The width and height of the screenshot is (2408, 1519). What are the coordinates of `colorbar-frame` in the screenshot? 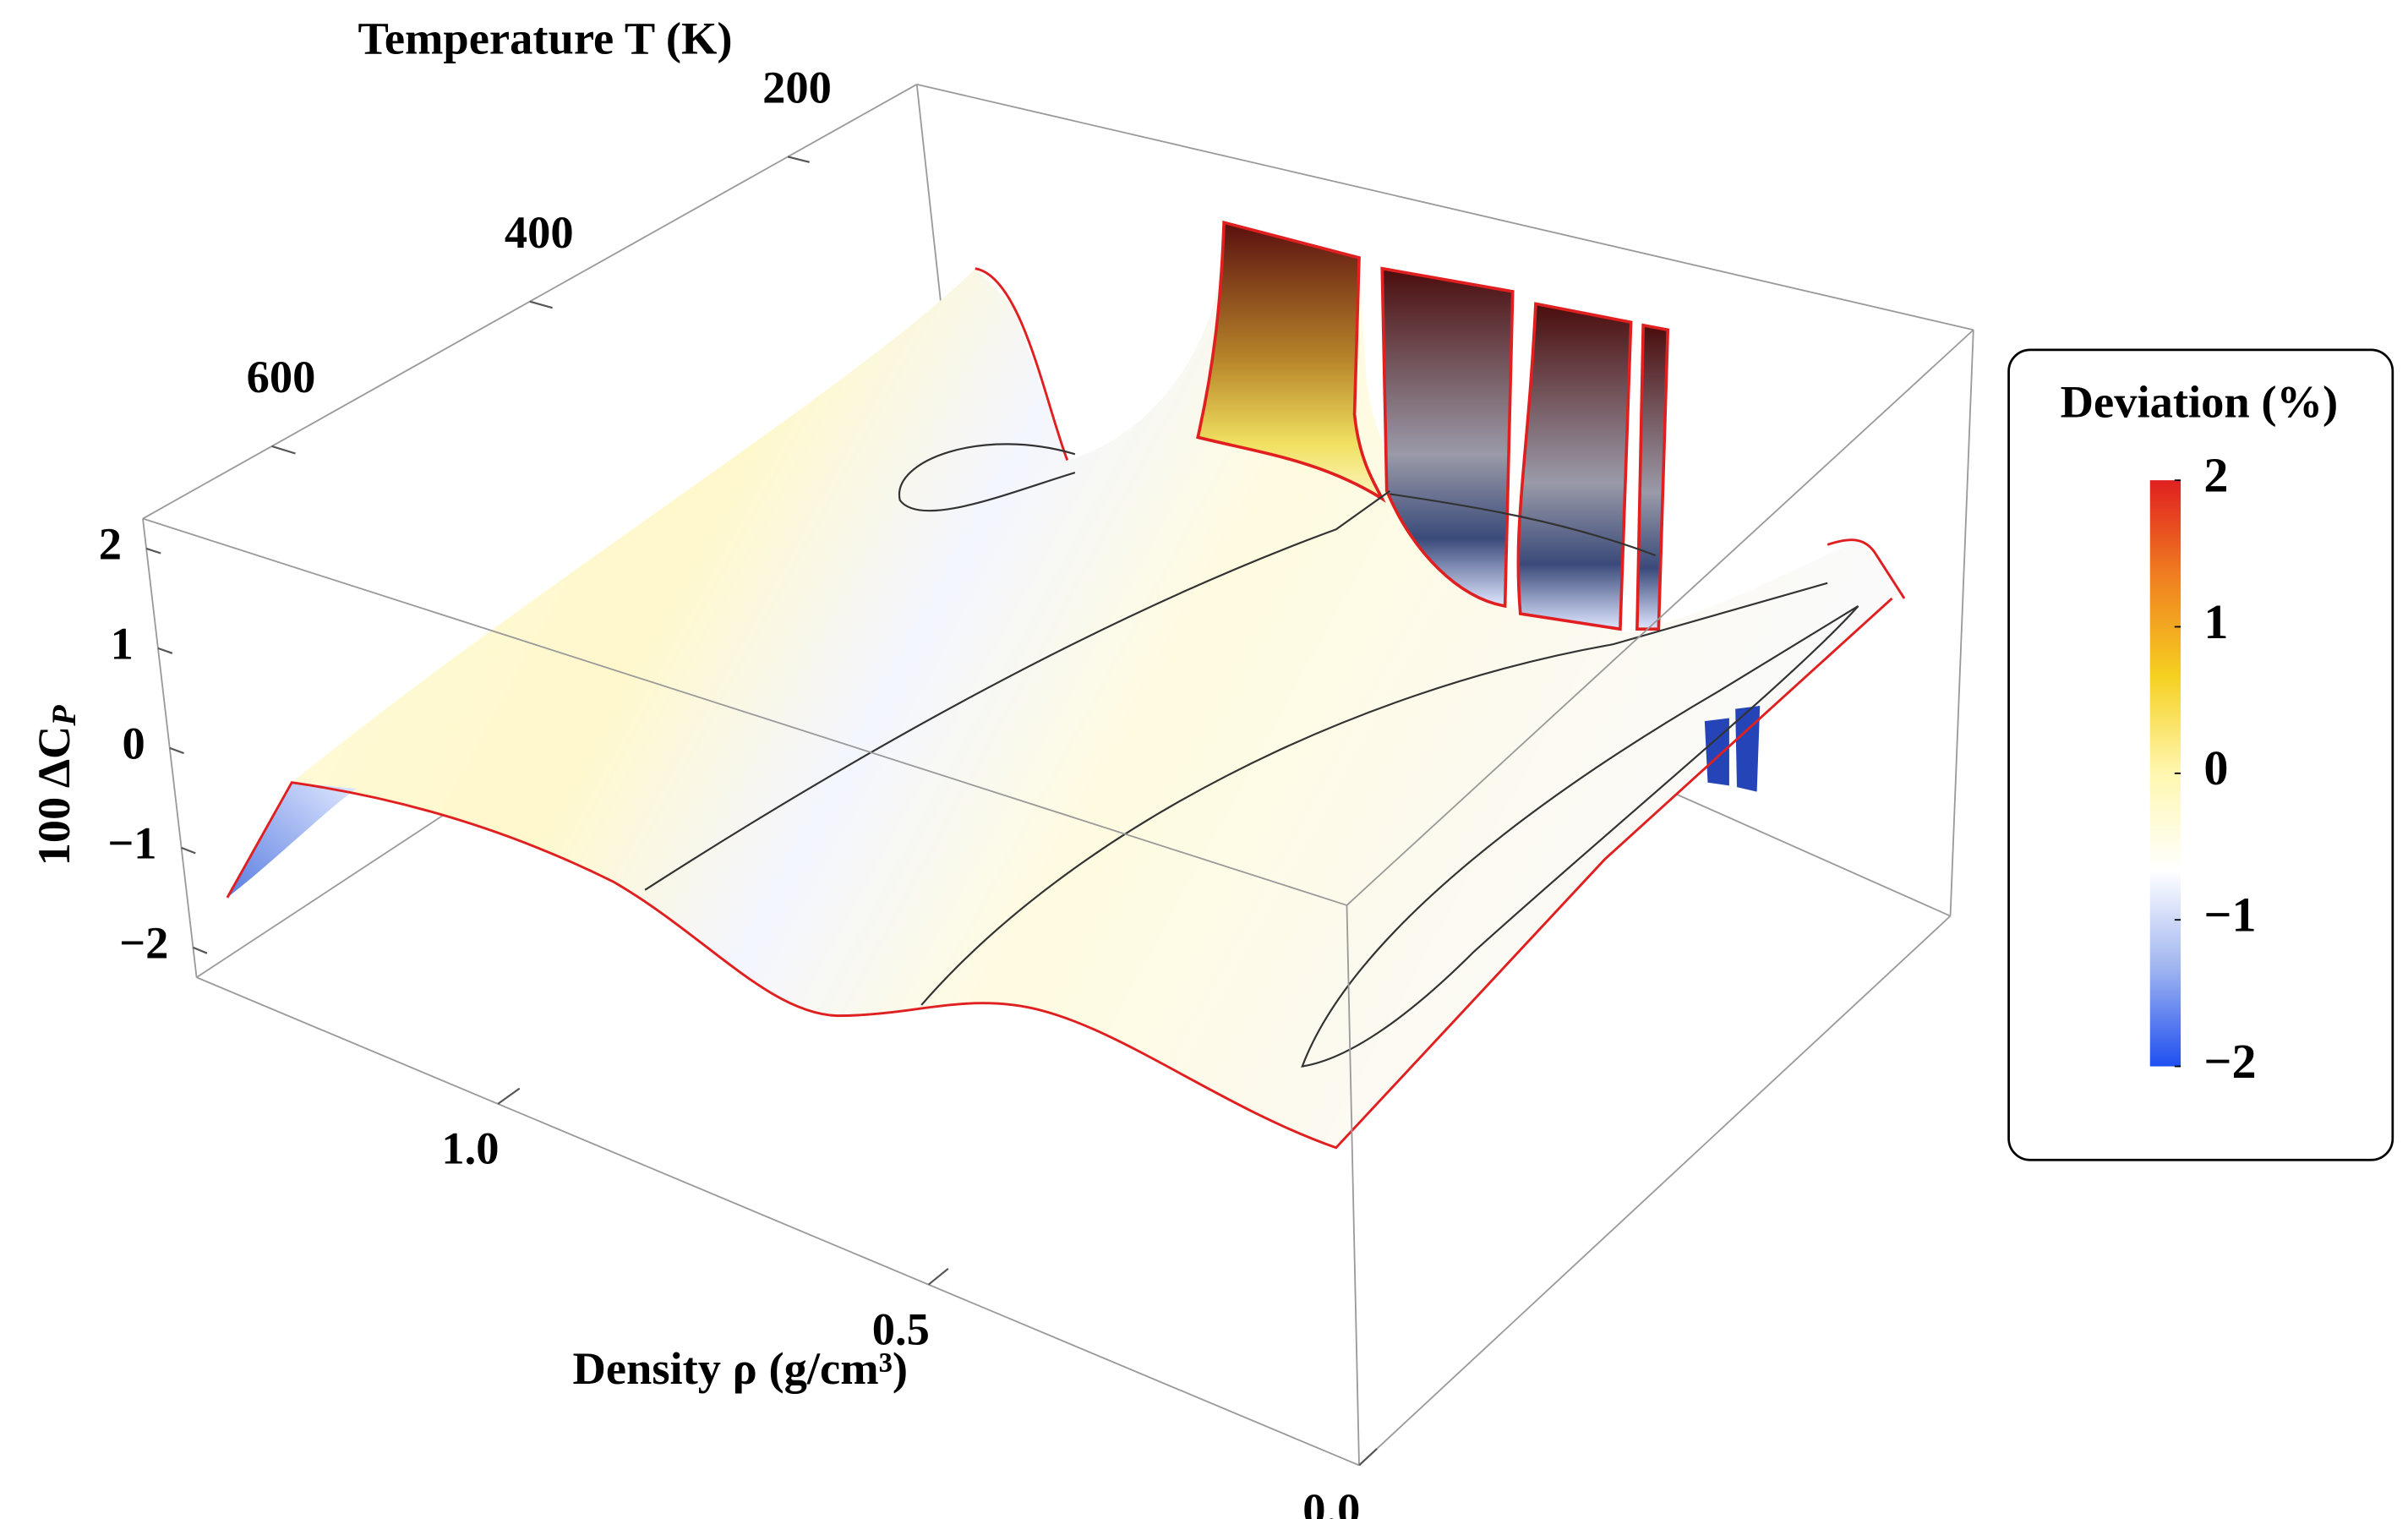 It's located at (2201, 755).